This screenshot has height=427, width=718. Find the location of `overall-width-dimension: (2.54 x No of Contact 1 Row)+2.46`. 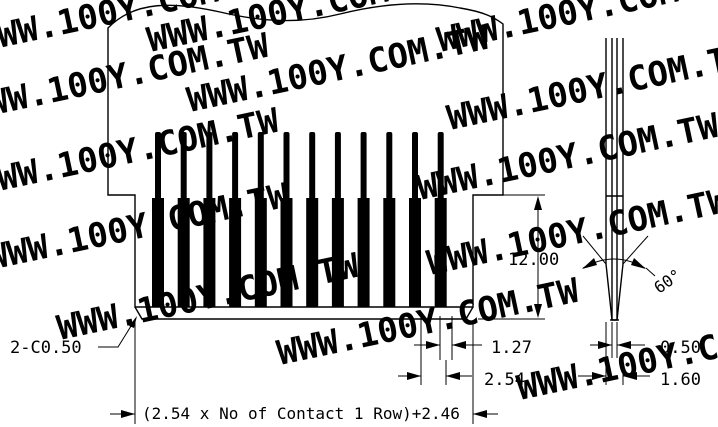

overall-width-dimension: (2.54 x No of Contact 1 Row)+2.46 is located at coordinates (304, 373).